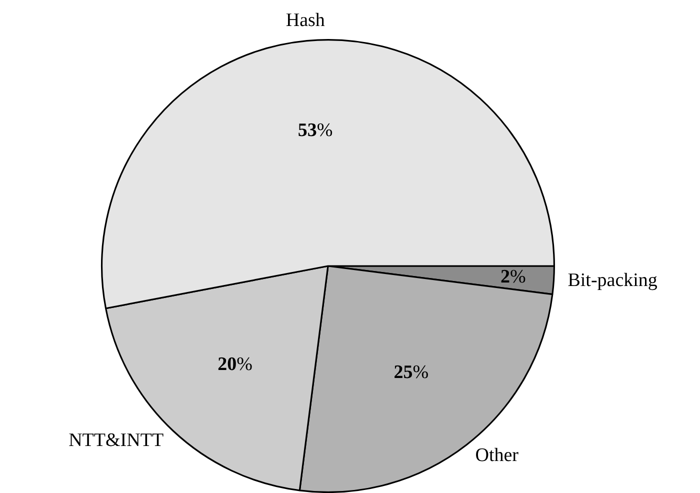  What do you see at coordinates (613, 281) in the screenshot?
I see `slice-label: Bit-packing` at bounding box center [613, 281].